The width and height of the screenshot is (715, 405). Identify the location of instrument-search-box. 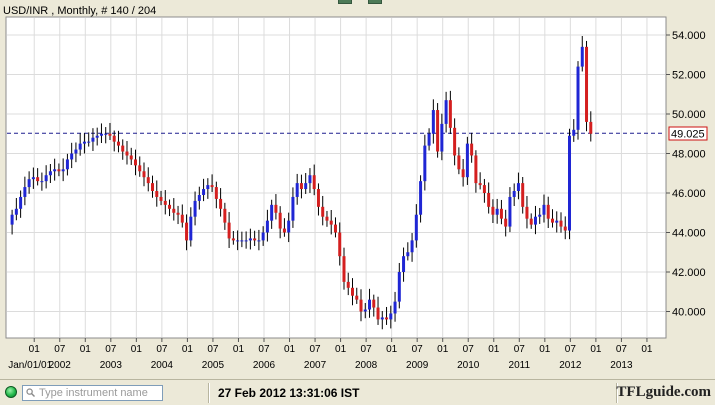
(92, 393).